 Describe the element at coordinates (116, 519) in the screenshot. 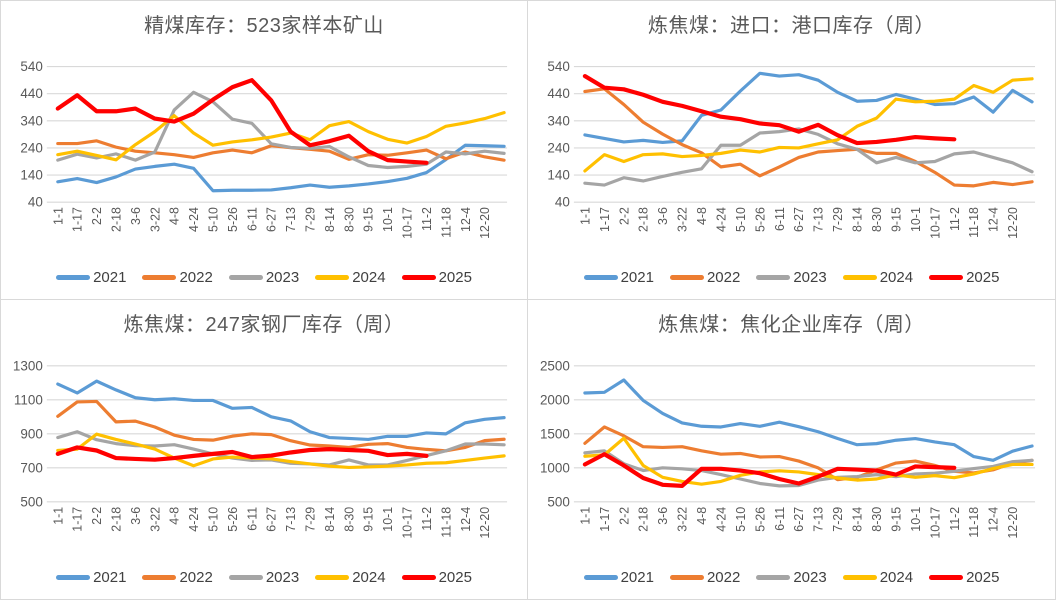

I see `x-axis-tick-label: 2-18` at that location.